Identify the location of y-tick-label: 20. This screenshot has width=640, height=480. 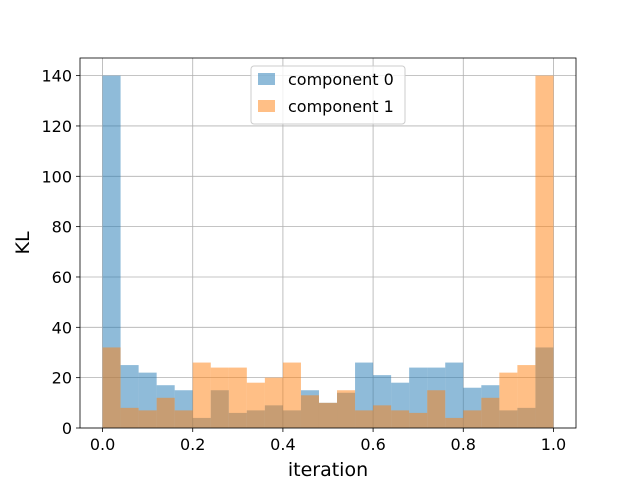
(62, 378).